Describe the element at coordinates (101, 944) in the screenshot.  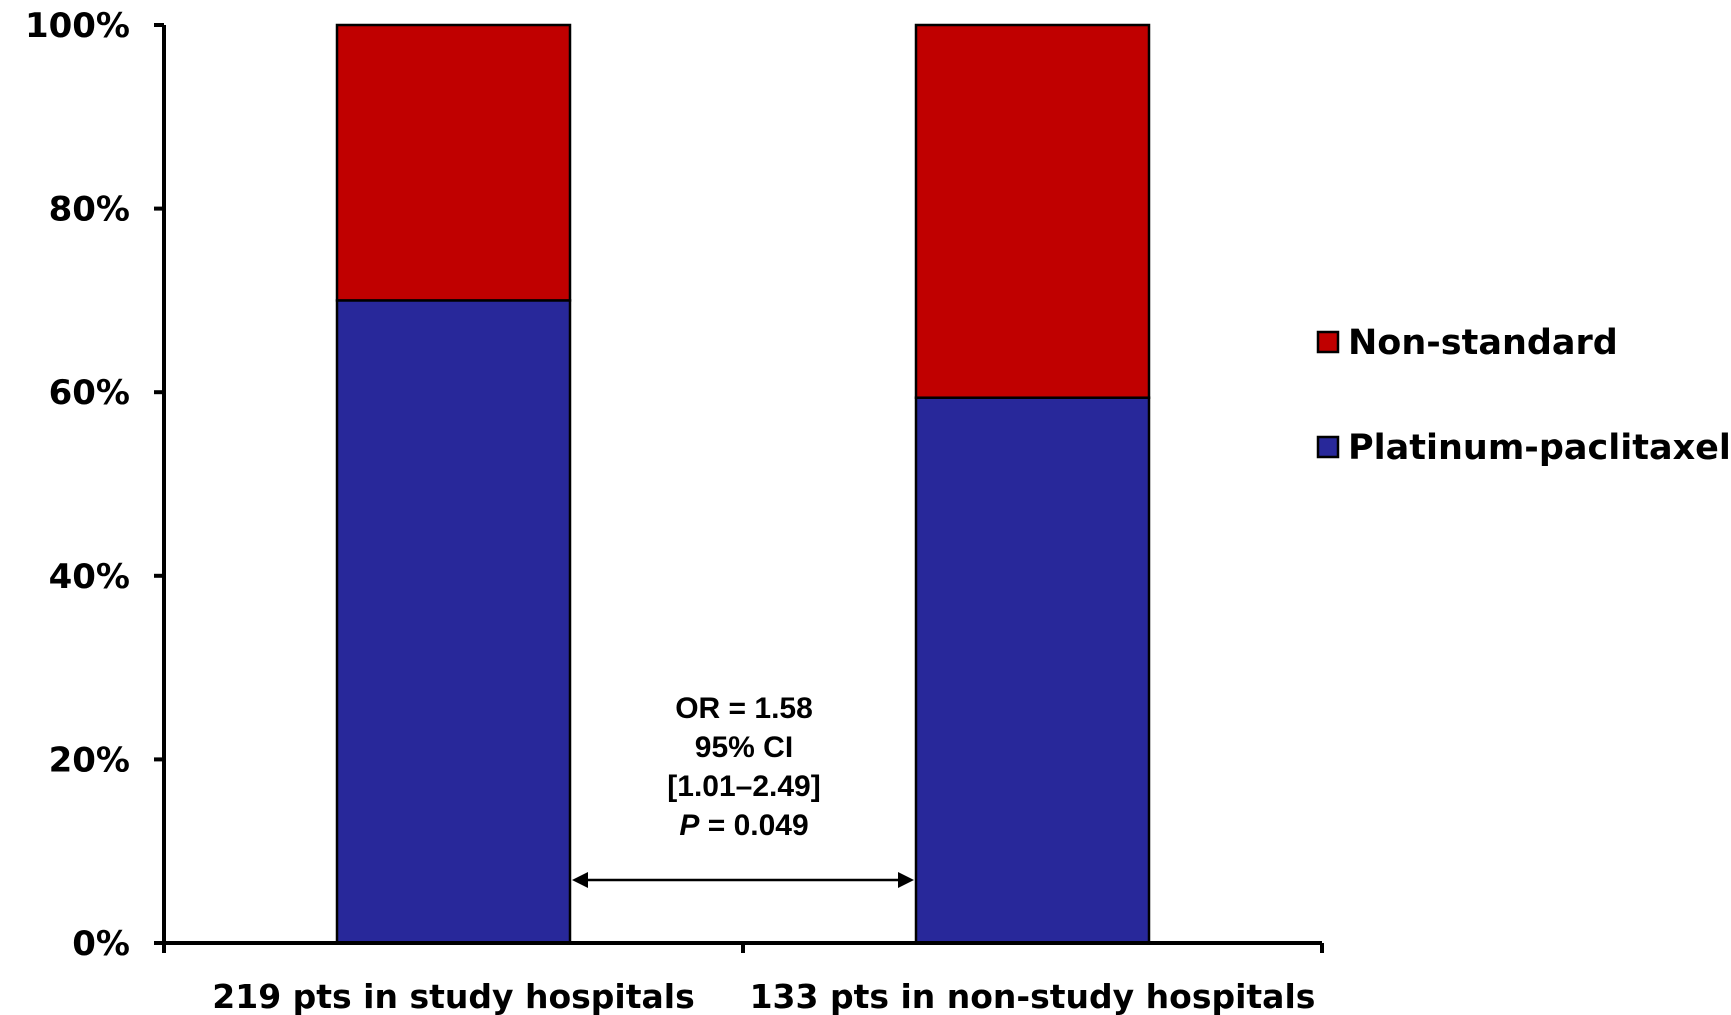
I see `y-tick-label: 0%` at that location.